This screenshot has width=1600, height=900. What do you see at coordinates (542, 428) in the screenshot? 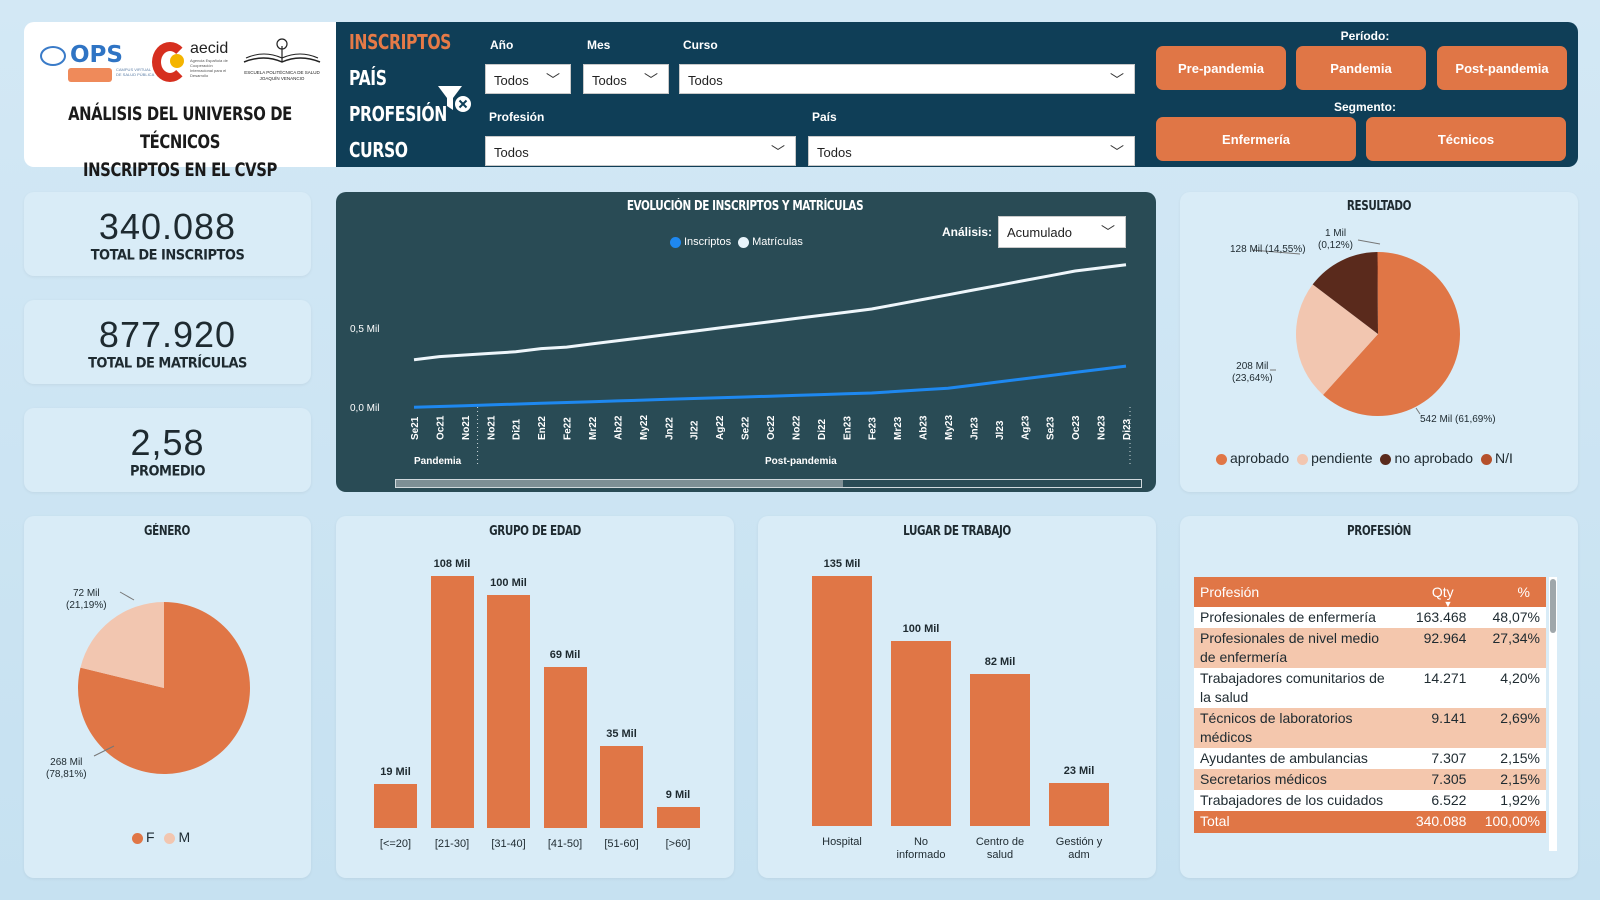
I see `x-tick-label: En22` at bounding box center [542, 428].